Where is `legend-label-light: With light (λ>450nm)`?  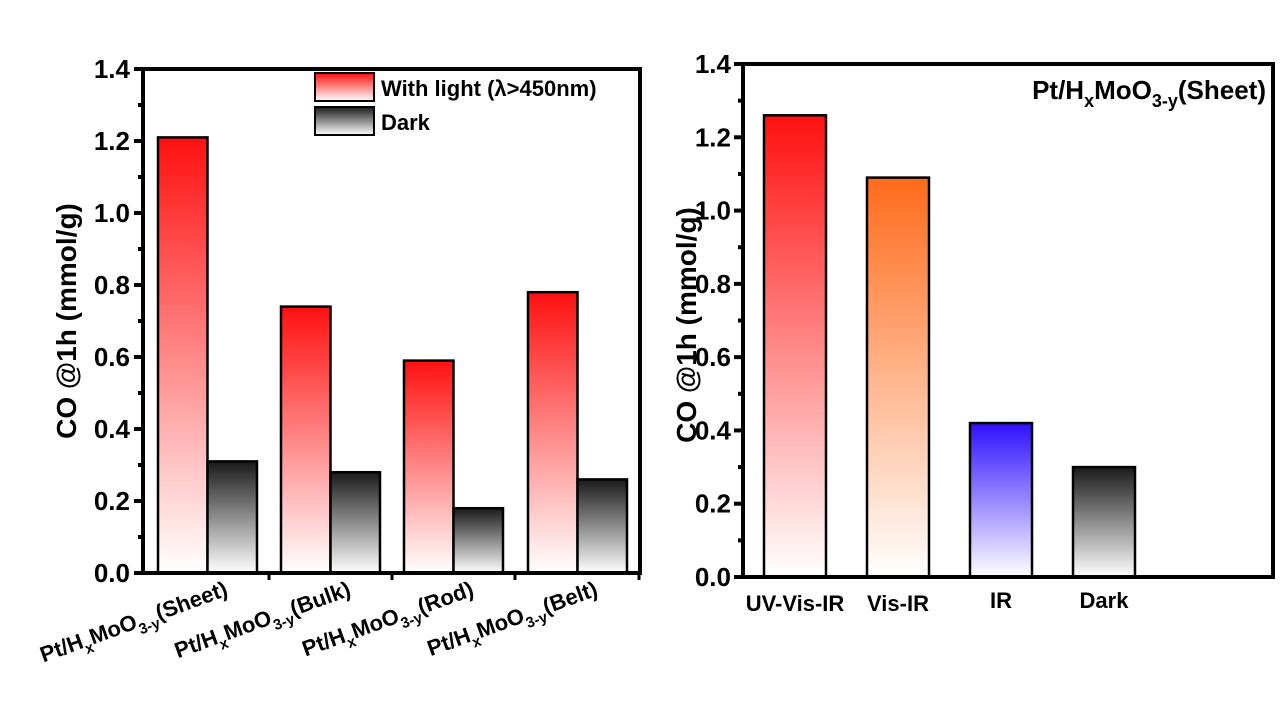
legend-label-light: With light (λ>450nm) is located at coordinates (489, 88).